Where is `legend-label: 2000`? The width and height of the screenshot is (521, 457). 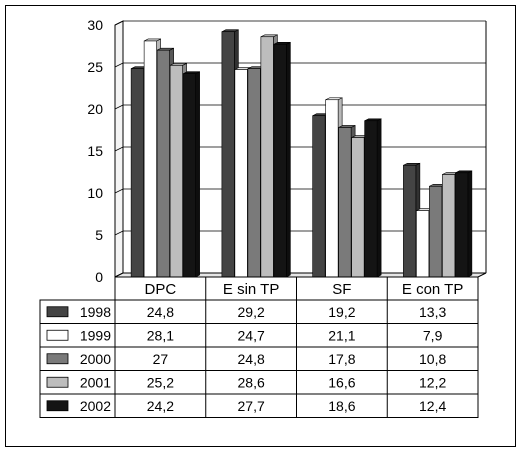 legend-label: 2000 is located at coordinates (95, 359).